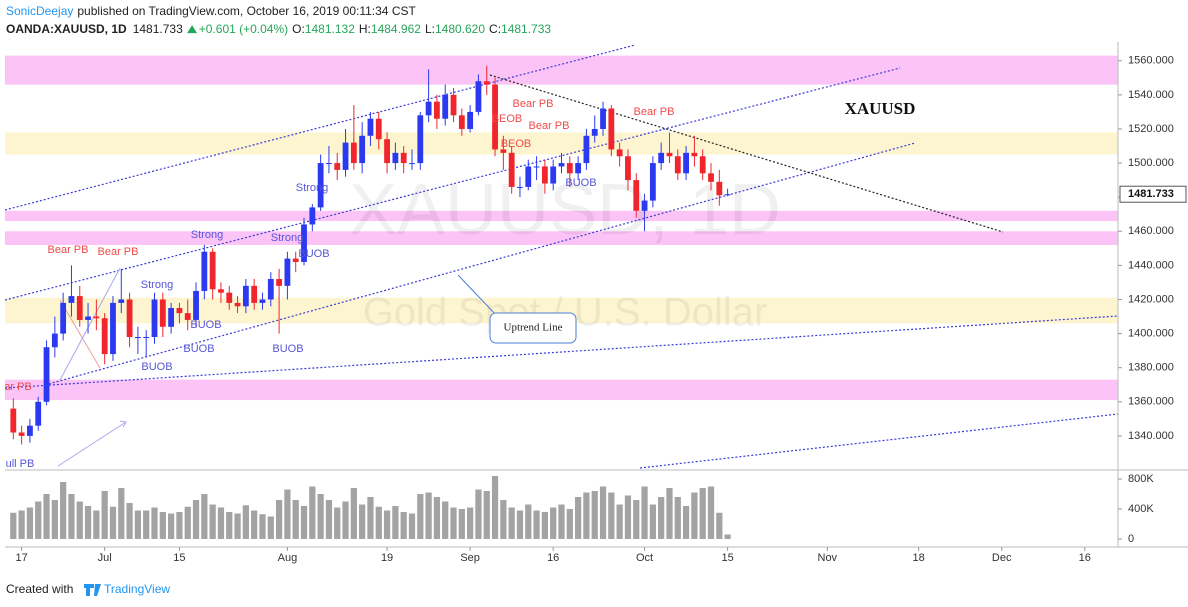 Image resolution: width=1188 pixels, height=607 pixels. What do you see at coordinates (430, 29) in the screenshot?
I see `low-label: L:` at bounding box center [430, 29].